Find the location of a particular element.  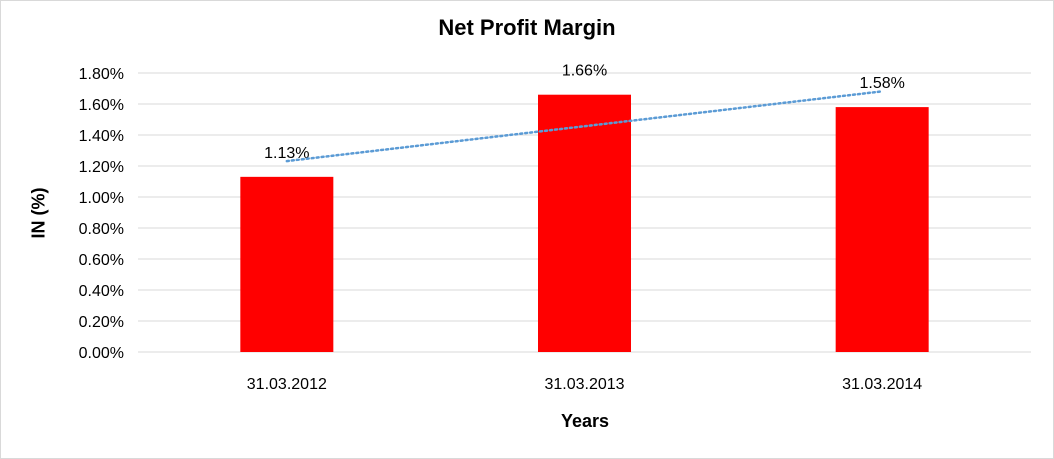

y-tick-label: 1.00% is located at coordinates (101, 198).